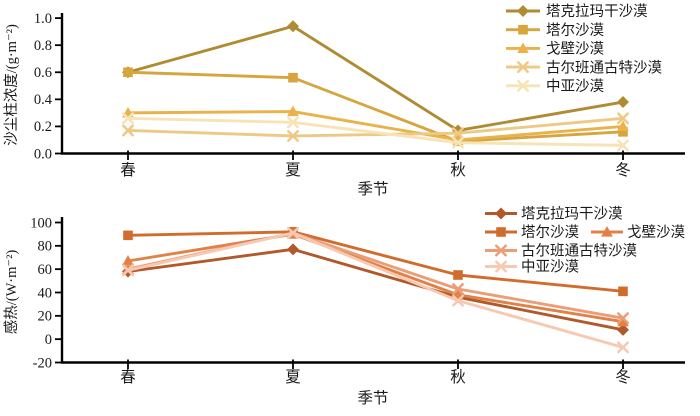 The image size is (700, 416). What do you see at coordinates (41, 223) in the screenshot?
I see `y-tick-label: 100` at bounding box center [41, 223].